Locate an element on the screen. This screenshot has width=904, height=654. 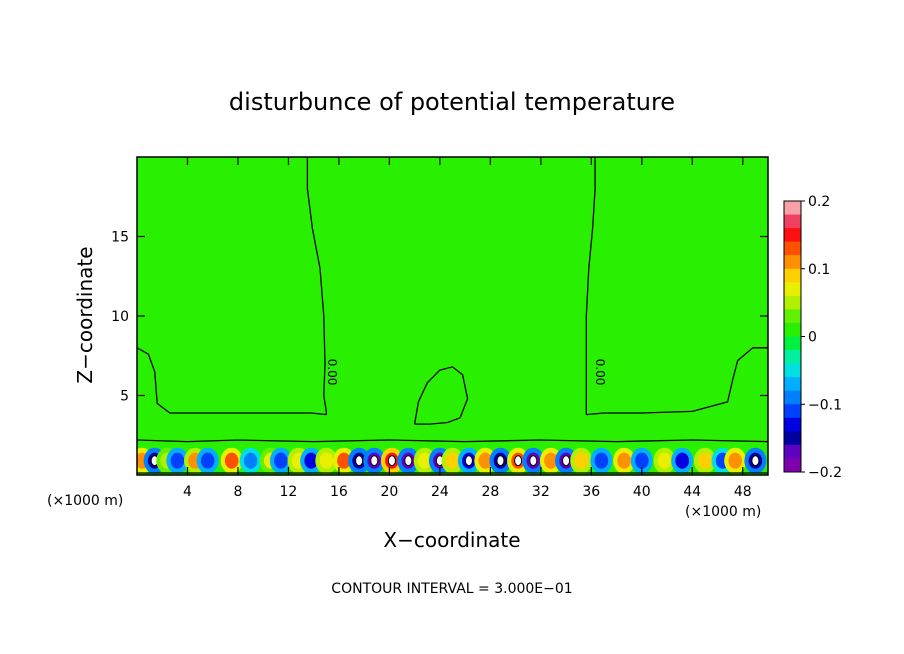
x-tick-label: 12 is located at coordinates (289, 492).